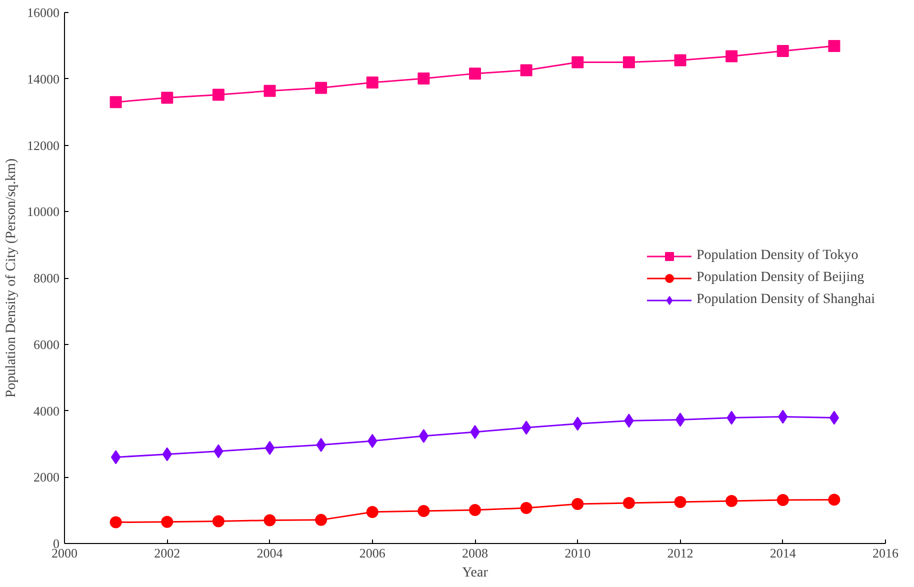  I want to click on x-axis-title: Year, so click(475, 573).